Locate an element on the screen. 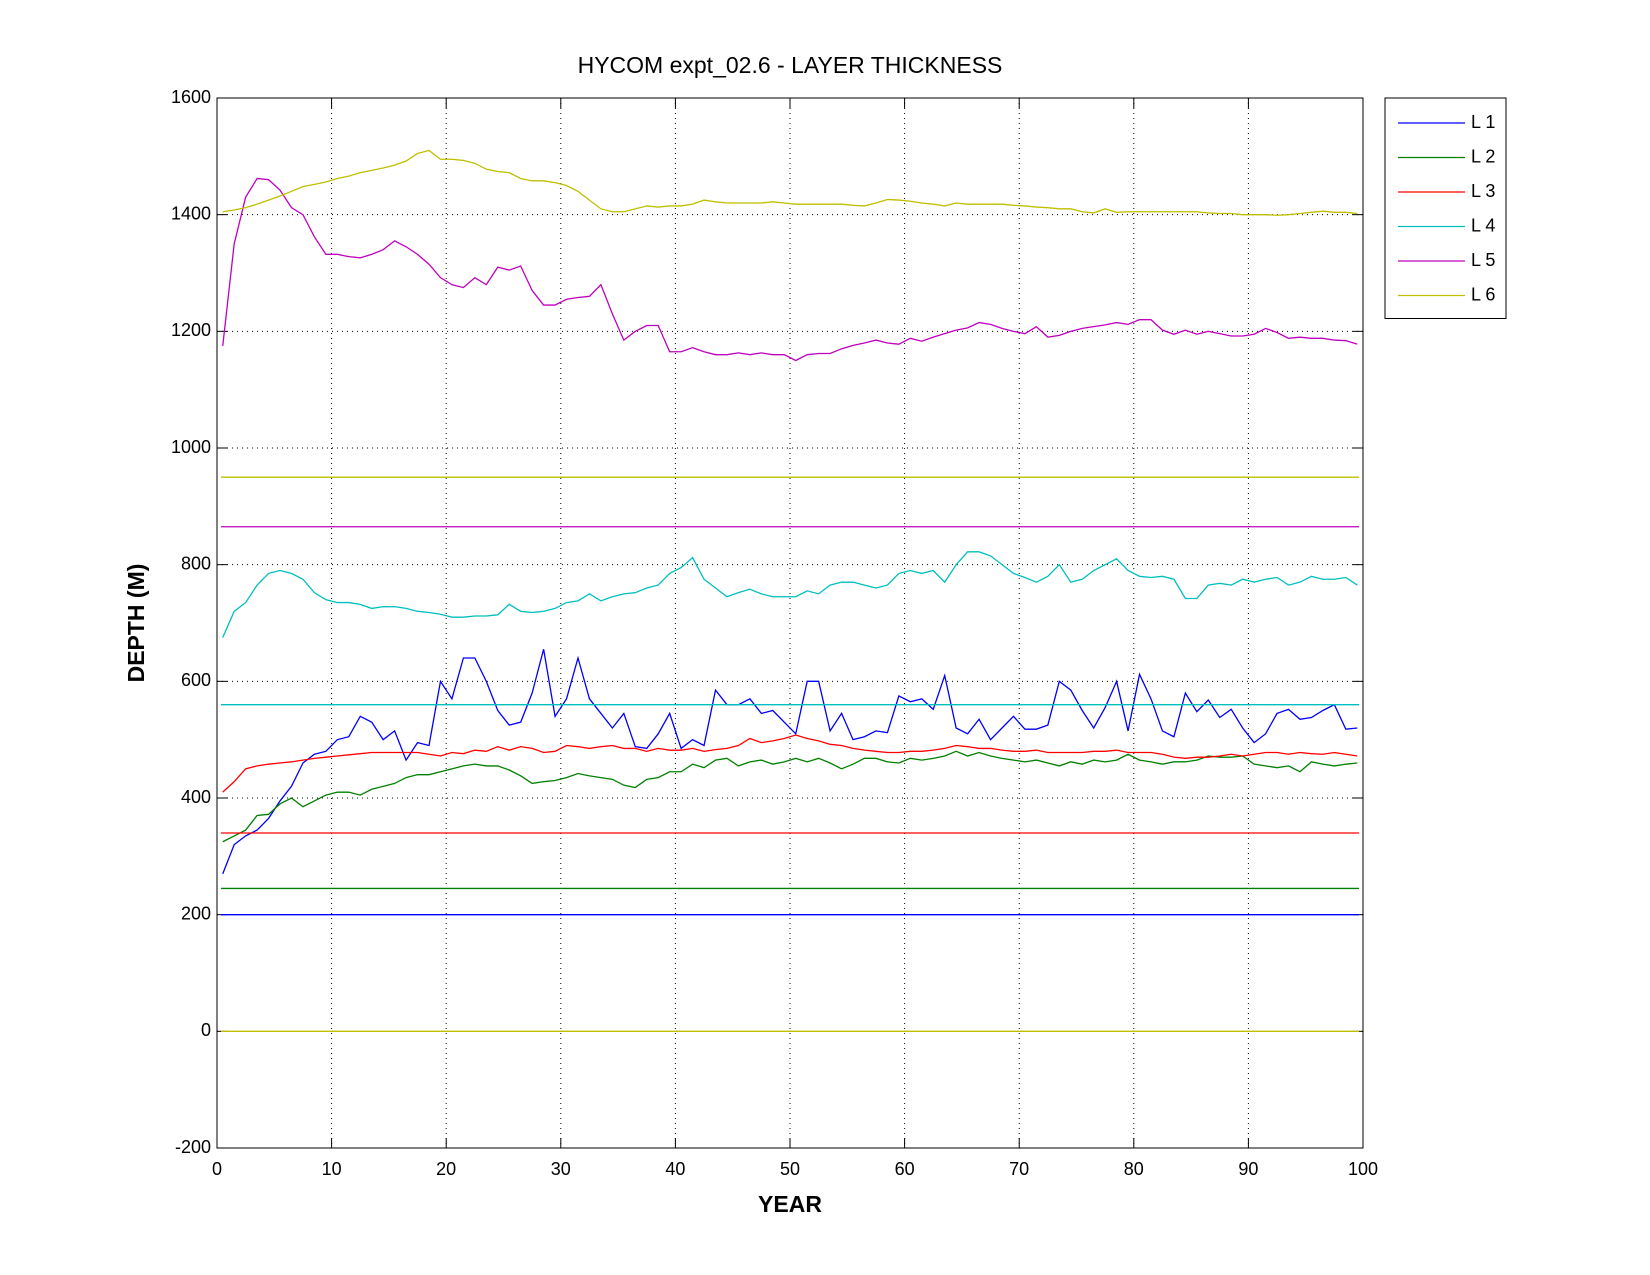 The image size is (1650, 1275). x-tick-label: 100 is located at coordinates (1363, 1169).